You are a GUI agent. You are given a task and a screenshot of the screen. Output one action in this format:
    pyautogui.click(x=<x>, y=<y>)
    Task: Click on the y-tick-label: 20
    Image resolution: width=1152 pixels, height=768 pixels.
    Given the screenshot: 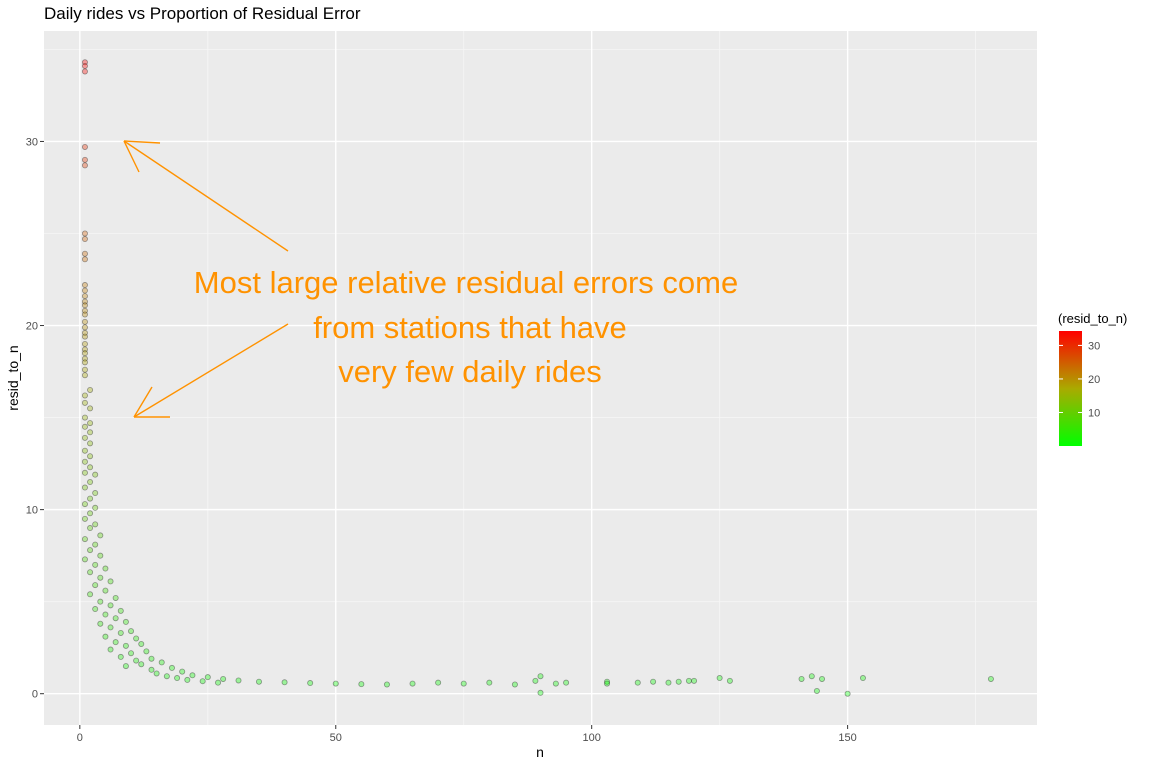 What is the action you would take?
    pyautogui.click(x=32, y=327)
    